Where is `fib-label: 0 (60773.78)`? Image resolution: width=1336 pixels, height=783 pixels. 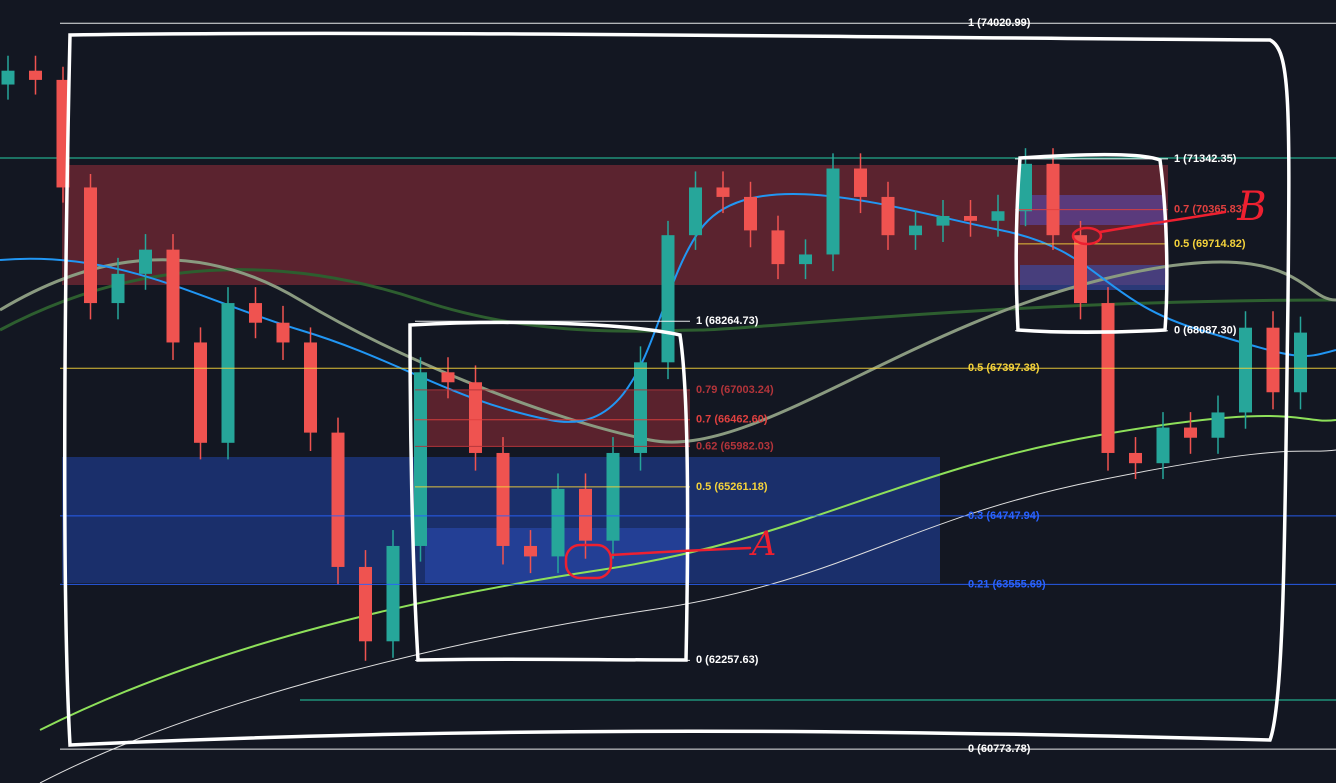 fib-label: 0 (60773.78) is located at coordinates (999, 749).